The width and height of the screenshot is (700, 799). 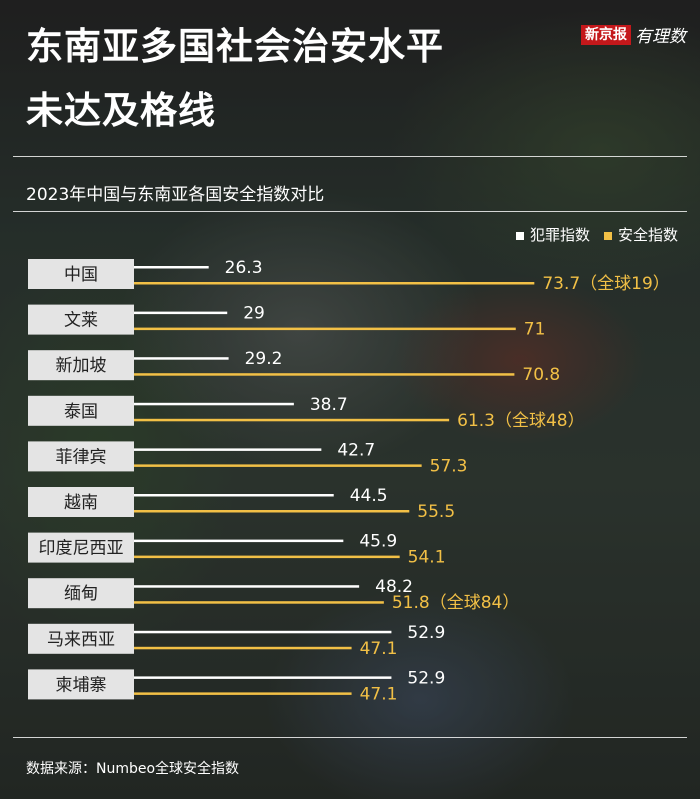 I want to click on divider-subtitle, so click(x=350, y=211).